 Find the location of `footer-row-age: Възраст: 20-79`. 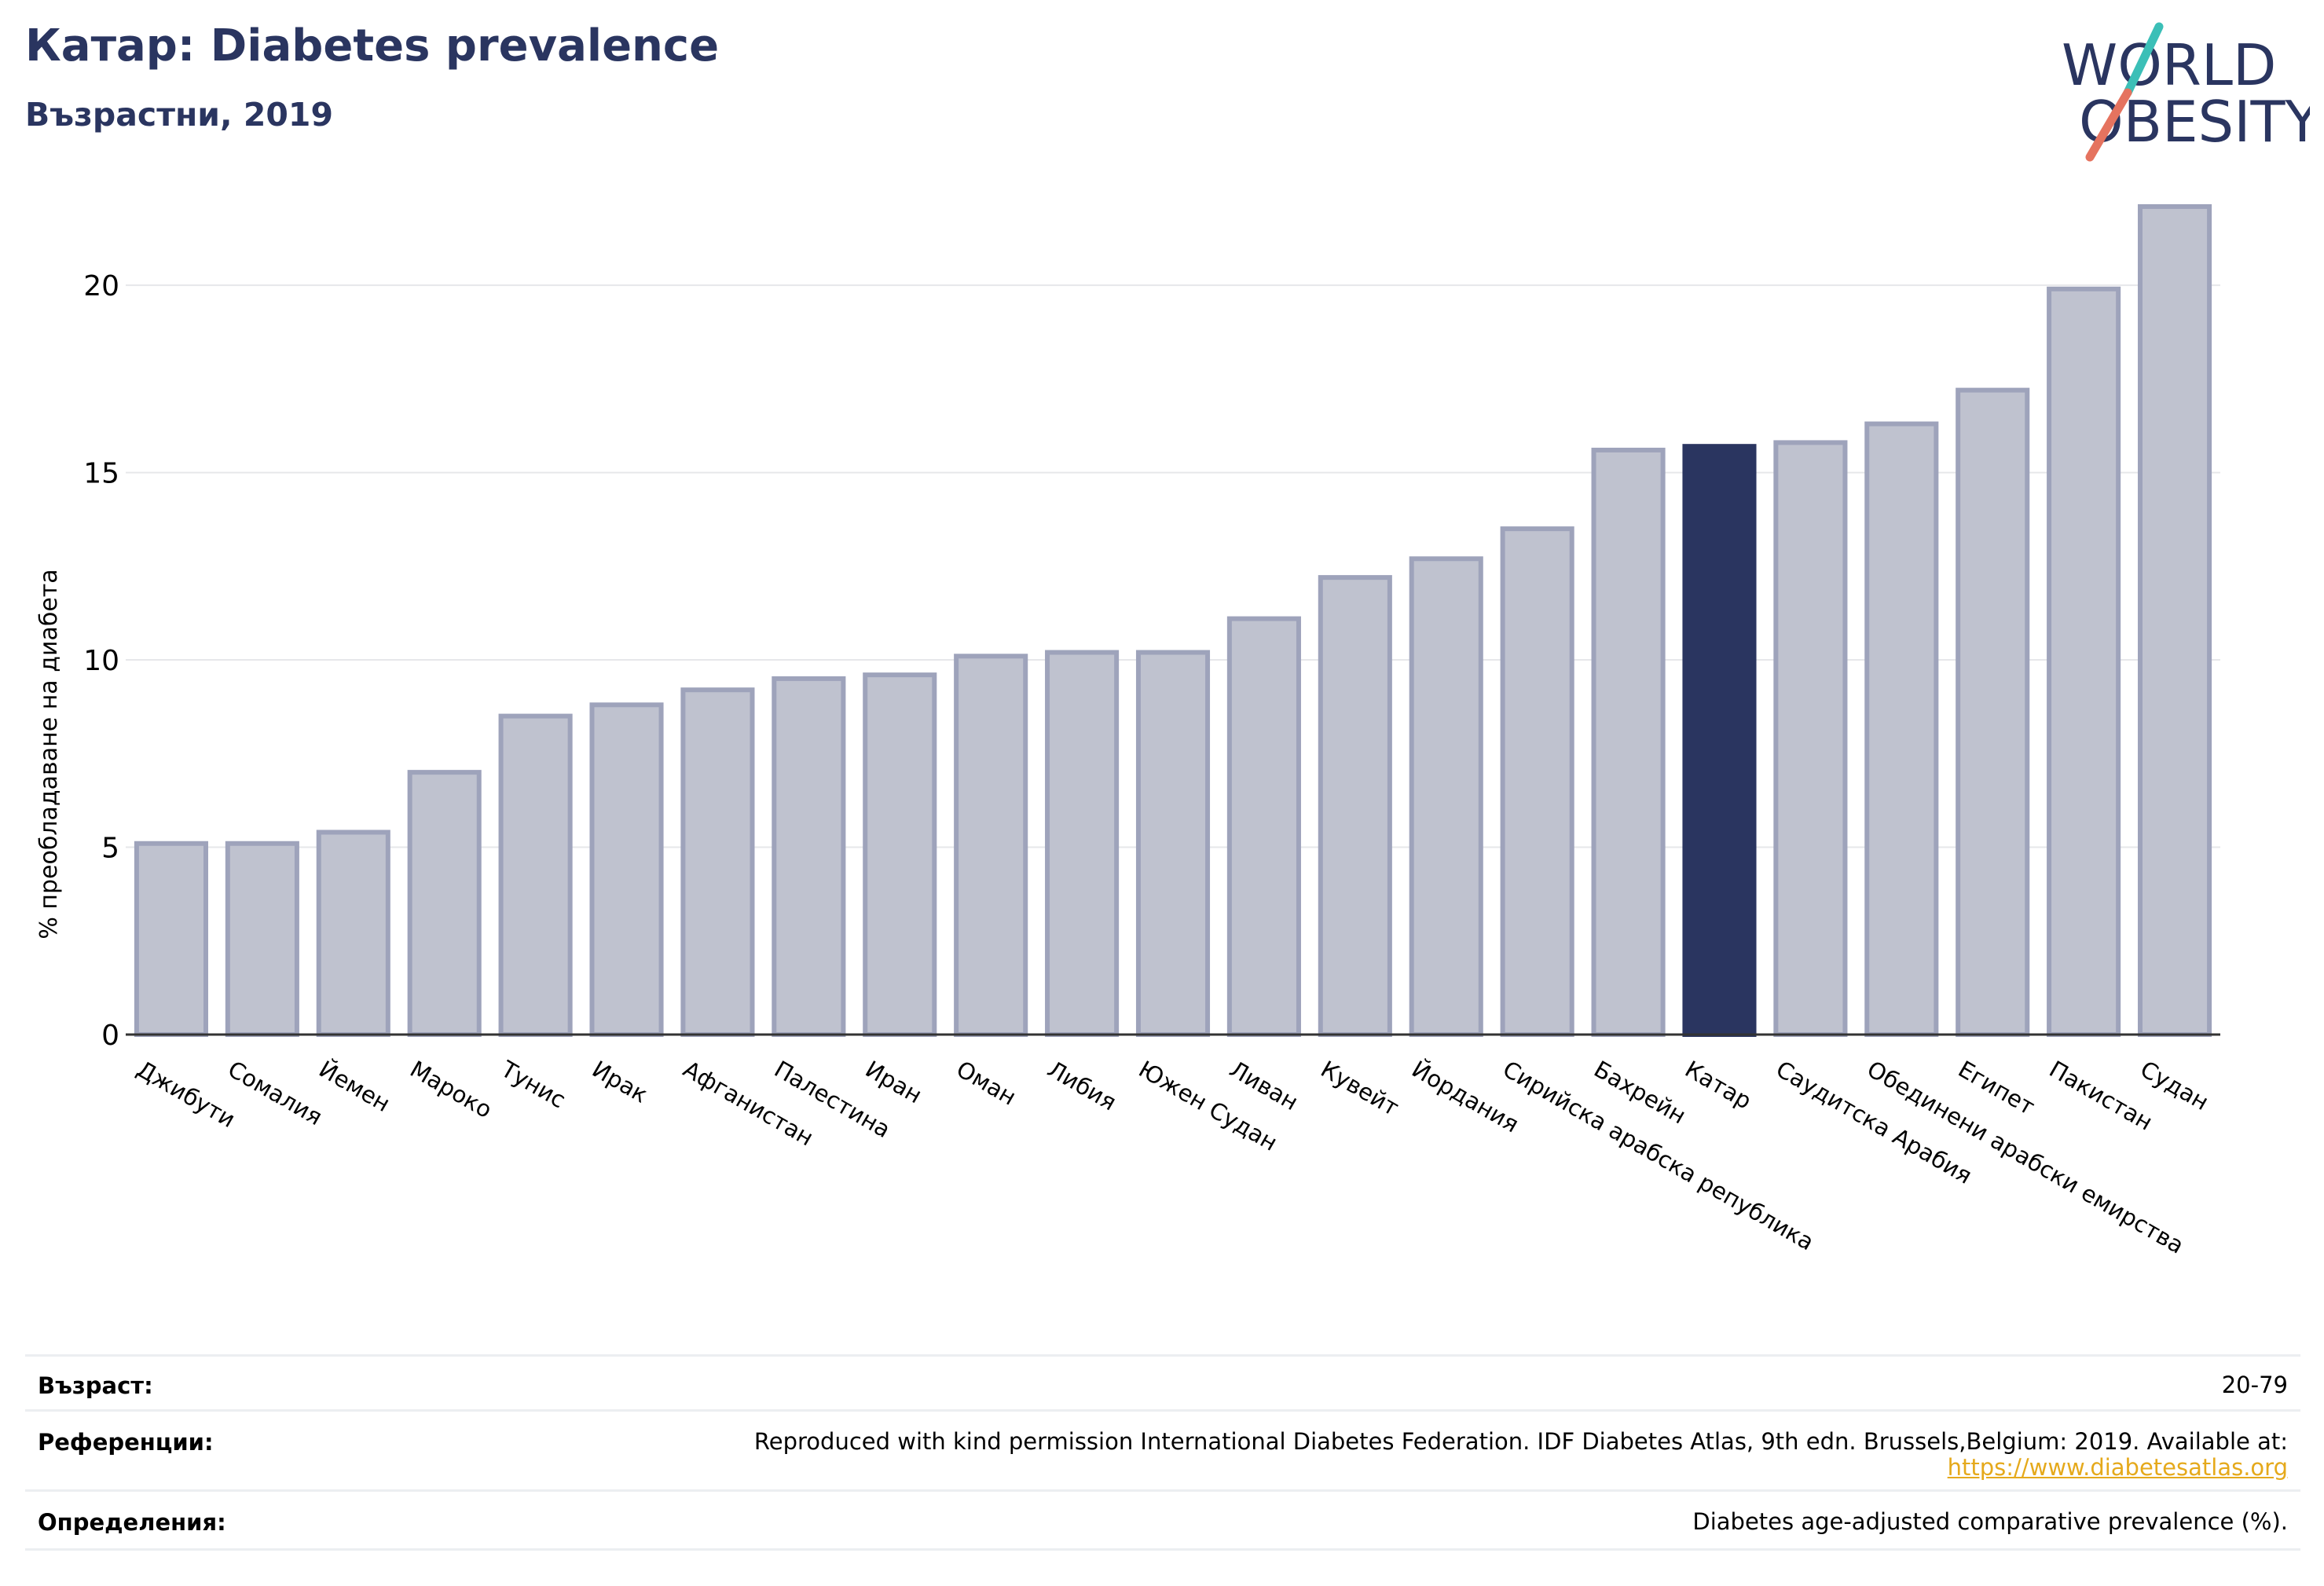

footer-row-age: Възраст: 20-79 is located at coordinates (1162, 1383).